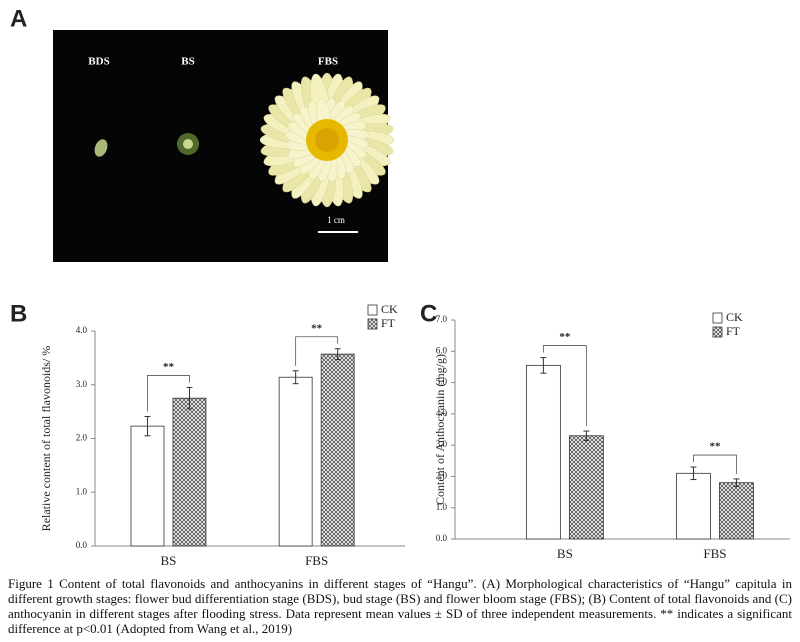 This screenshot has width=800, height=642. Describe the element at coordinates (98, 62) in the screenshot. I see `stage-label: BDS` at that location.